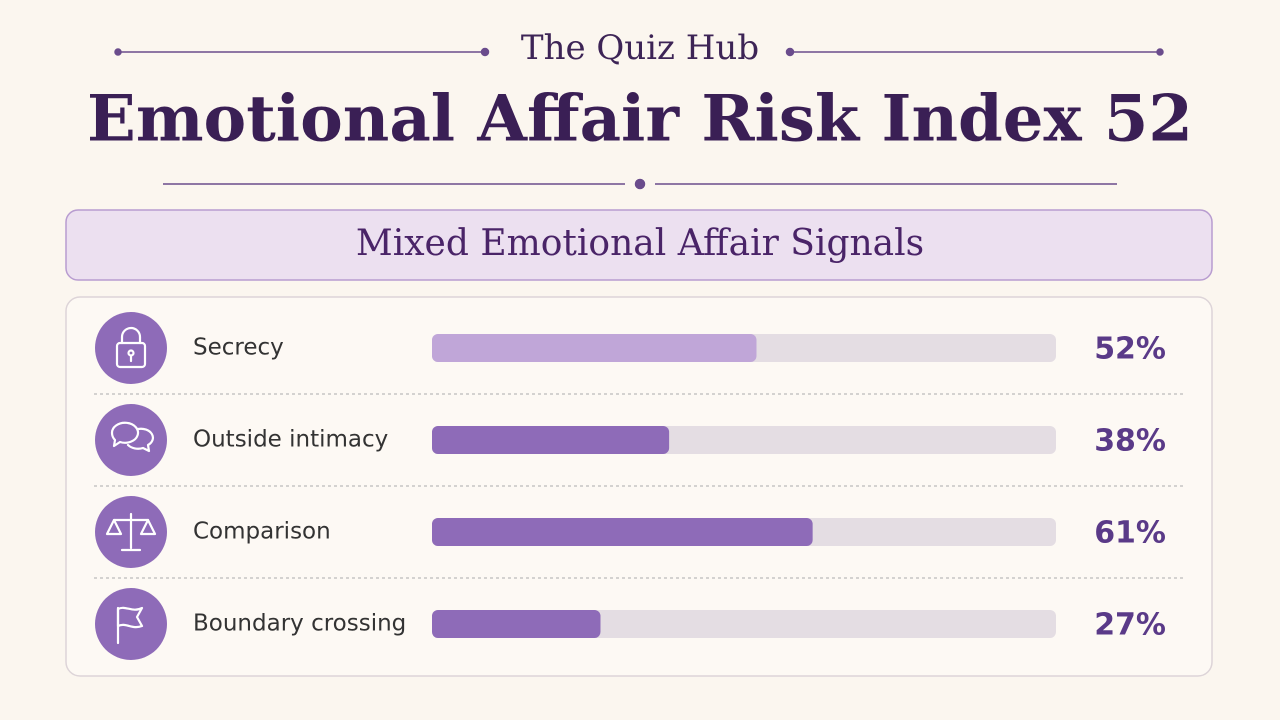  I want to click on icons, so click(131, 486).